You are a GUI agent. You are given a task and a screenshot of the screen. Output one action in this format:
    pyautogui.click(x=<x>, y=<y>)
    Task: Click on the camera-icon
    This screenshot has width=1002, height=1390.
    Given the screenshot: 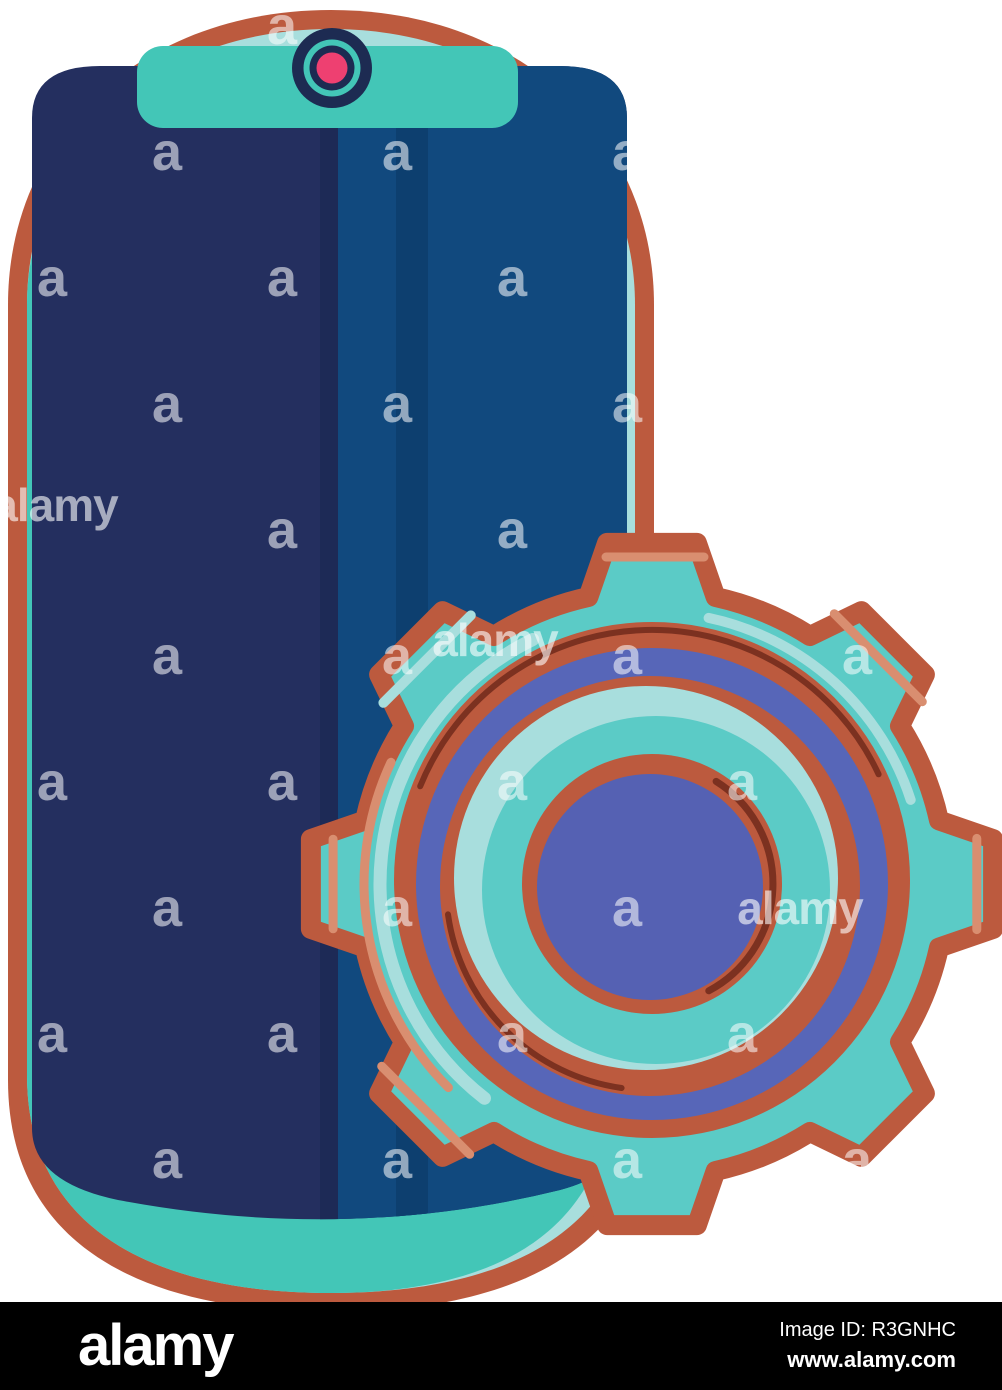 What is the action you would take?
    pyautogui.click(x=332, y=68)
    